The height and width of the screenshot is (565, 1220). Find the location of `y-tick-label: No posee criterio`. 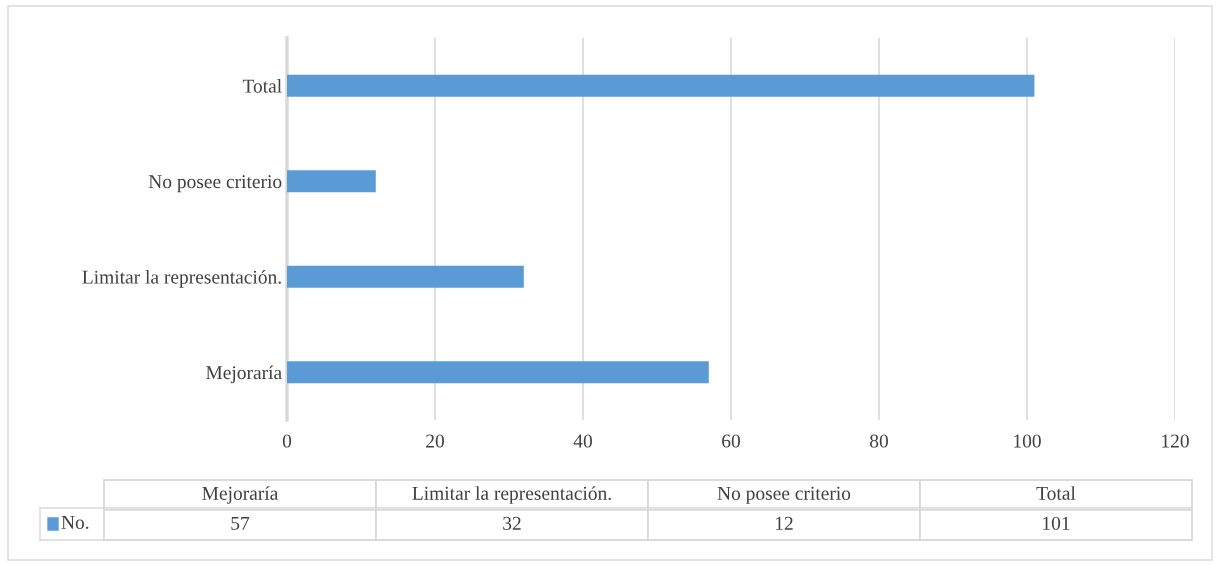

y-tick-label: No posee criterio is located at coordinates (215, 184).